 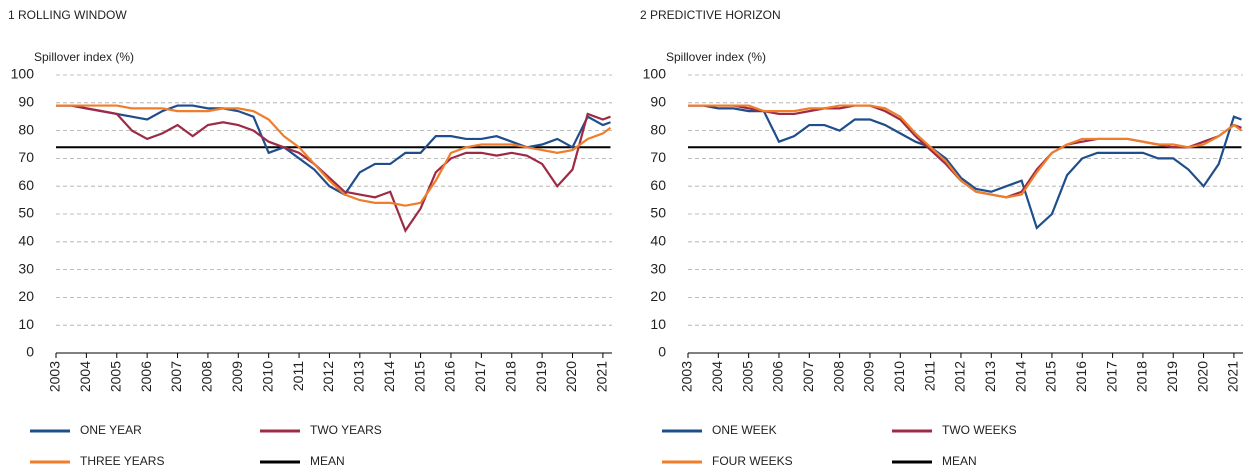 I want to click on panel-title: 1 ROLLING WINDOW, so click(x=67, y=15).